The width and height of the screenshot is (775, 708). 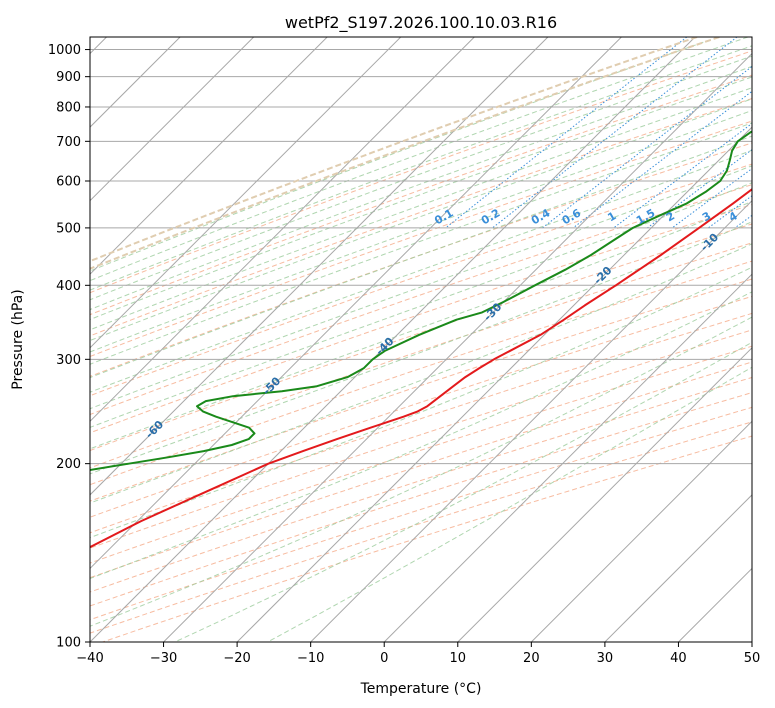 What do you see at coordinates (64, 50) in the screenshot?
I see `y-tick-label: 1000` at bounding box center [64, 50].